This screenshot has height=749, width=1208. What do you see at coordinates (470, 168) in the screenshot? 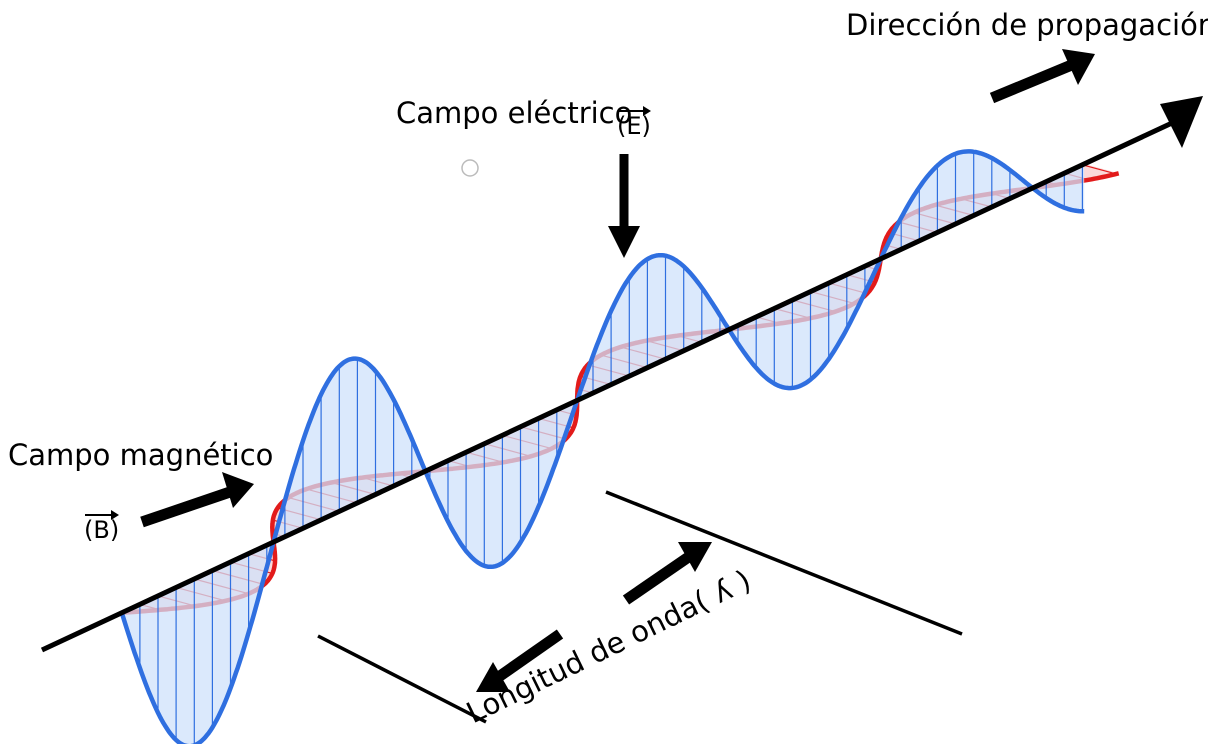
I see `radio-circle-icon` at bounding box center [470, 168].